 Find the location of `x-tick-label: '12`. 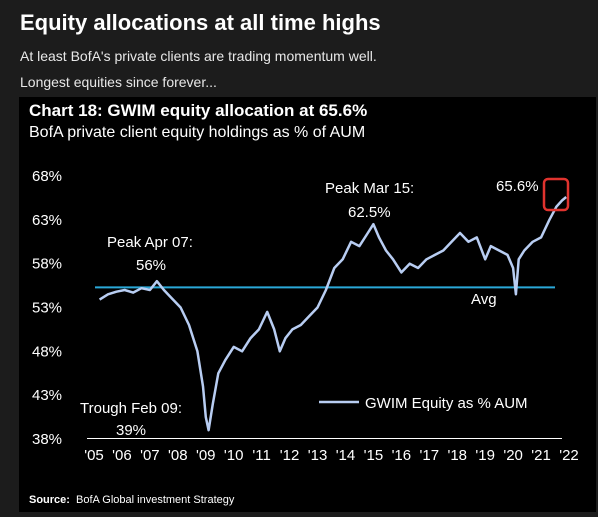

x-tick-label: '12 is located at coordinates (290, 455).